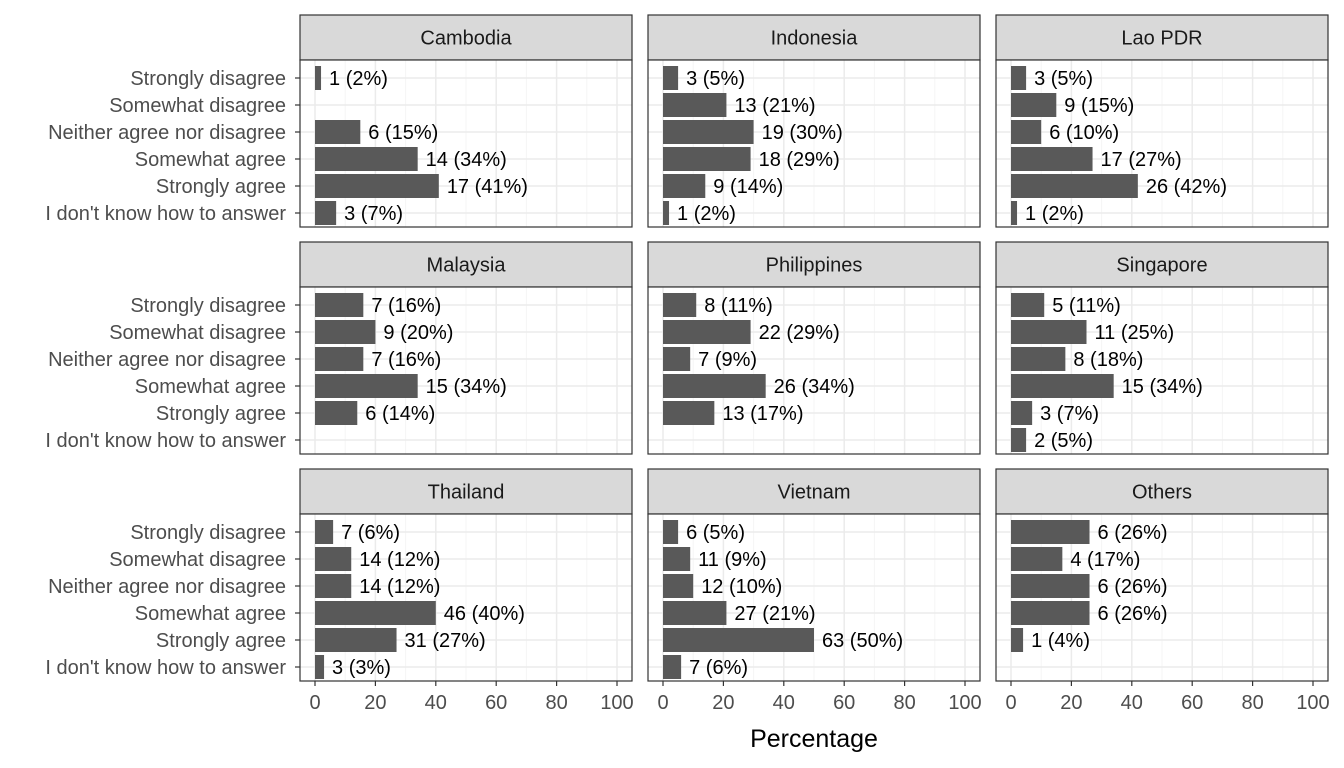 This screenshot has height=768, width=1344. Describe the element at coordinates (813, 493) in the screenshot. I see `facet-title: Vietnam` at that location.